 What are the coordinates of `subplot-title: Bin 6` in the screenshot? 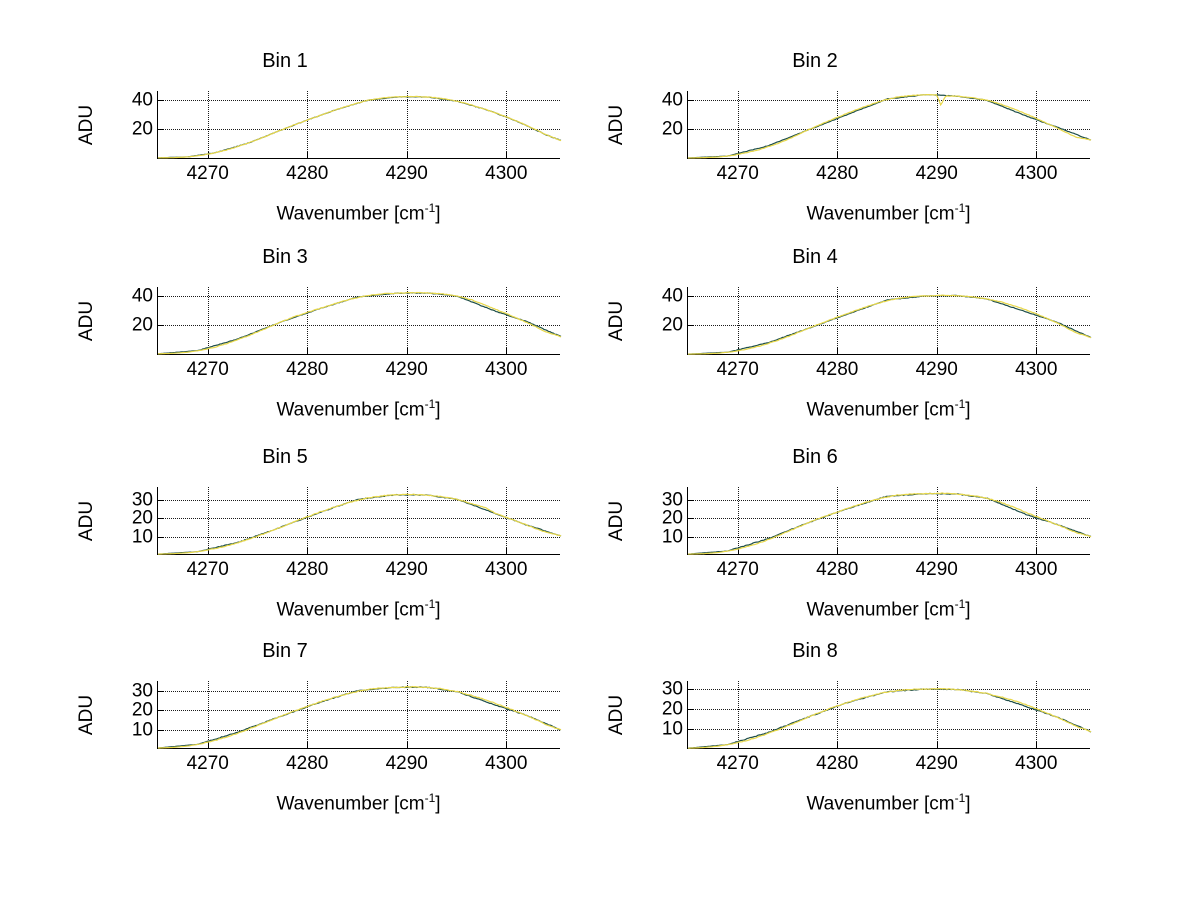 It's located at (815, 457).